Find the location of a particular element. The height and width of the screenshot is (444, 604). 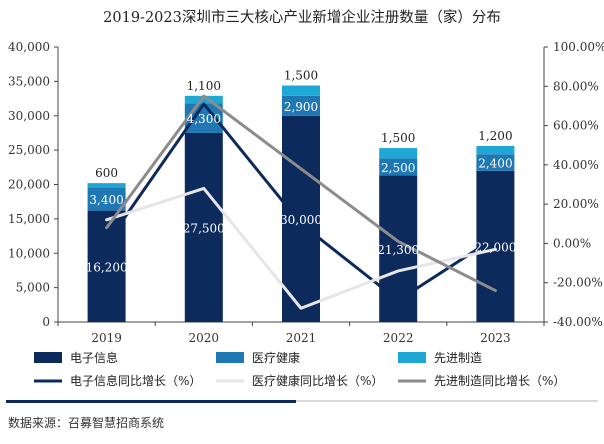

data-label: 600 is located at coordinates (106, 173).